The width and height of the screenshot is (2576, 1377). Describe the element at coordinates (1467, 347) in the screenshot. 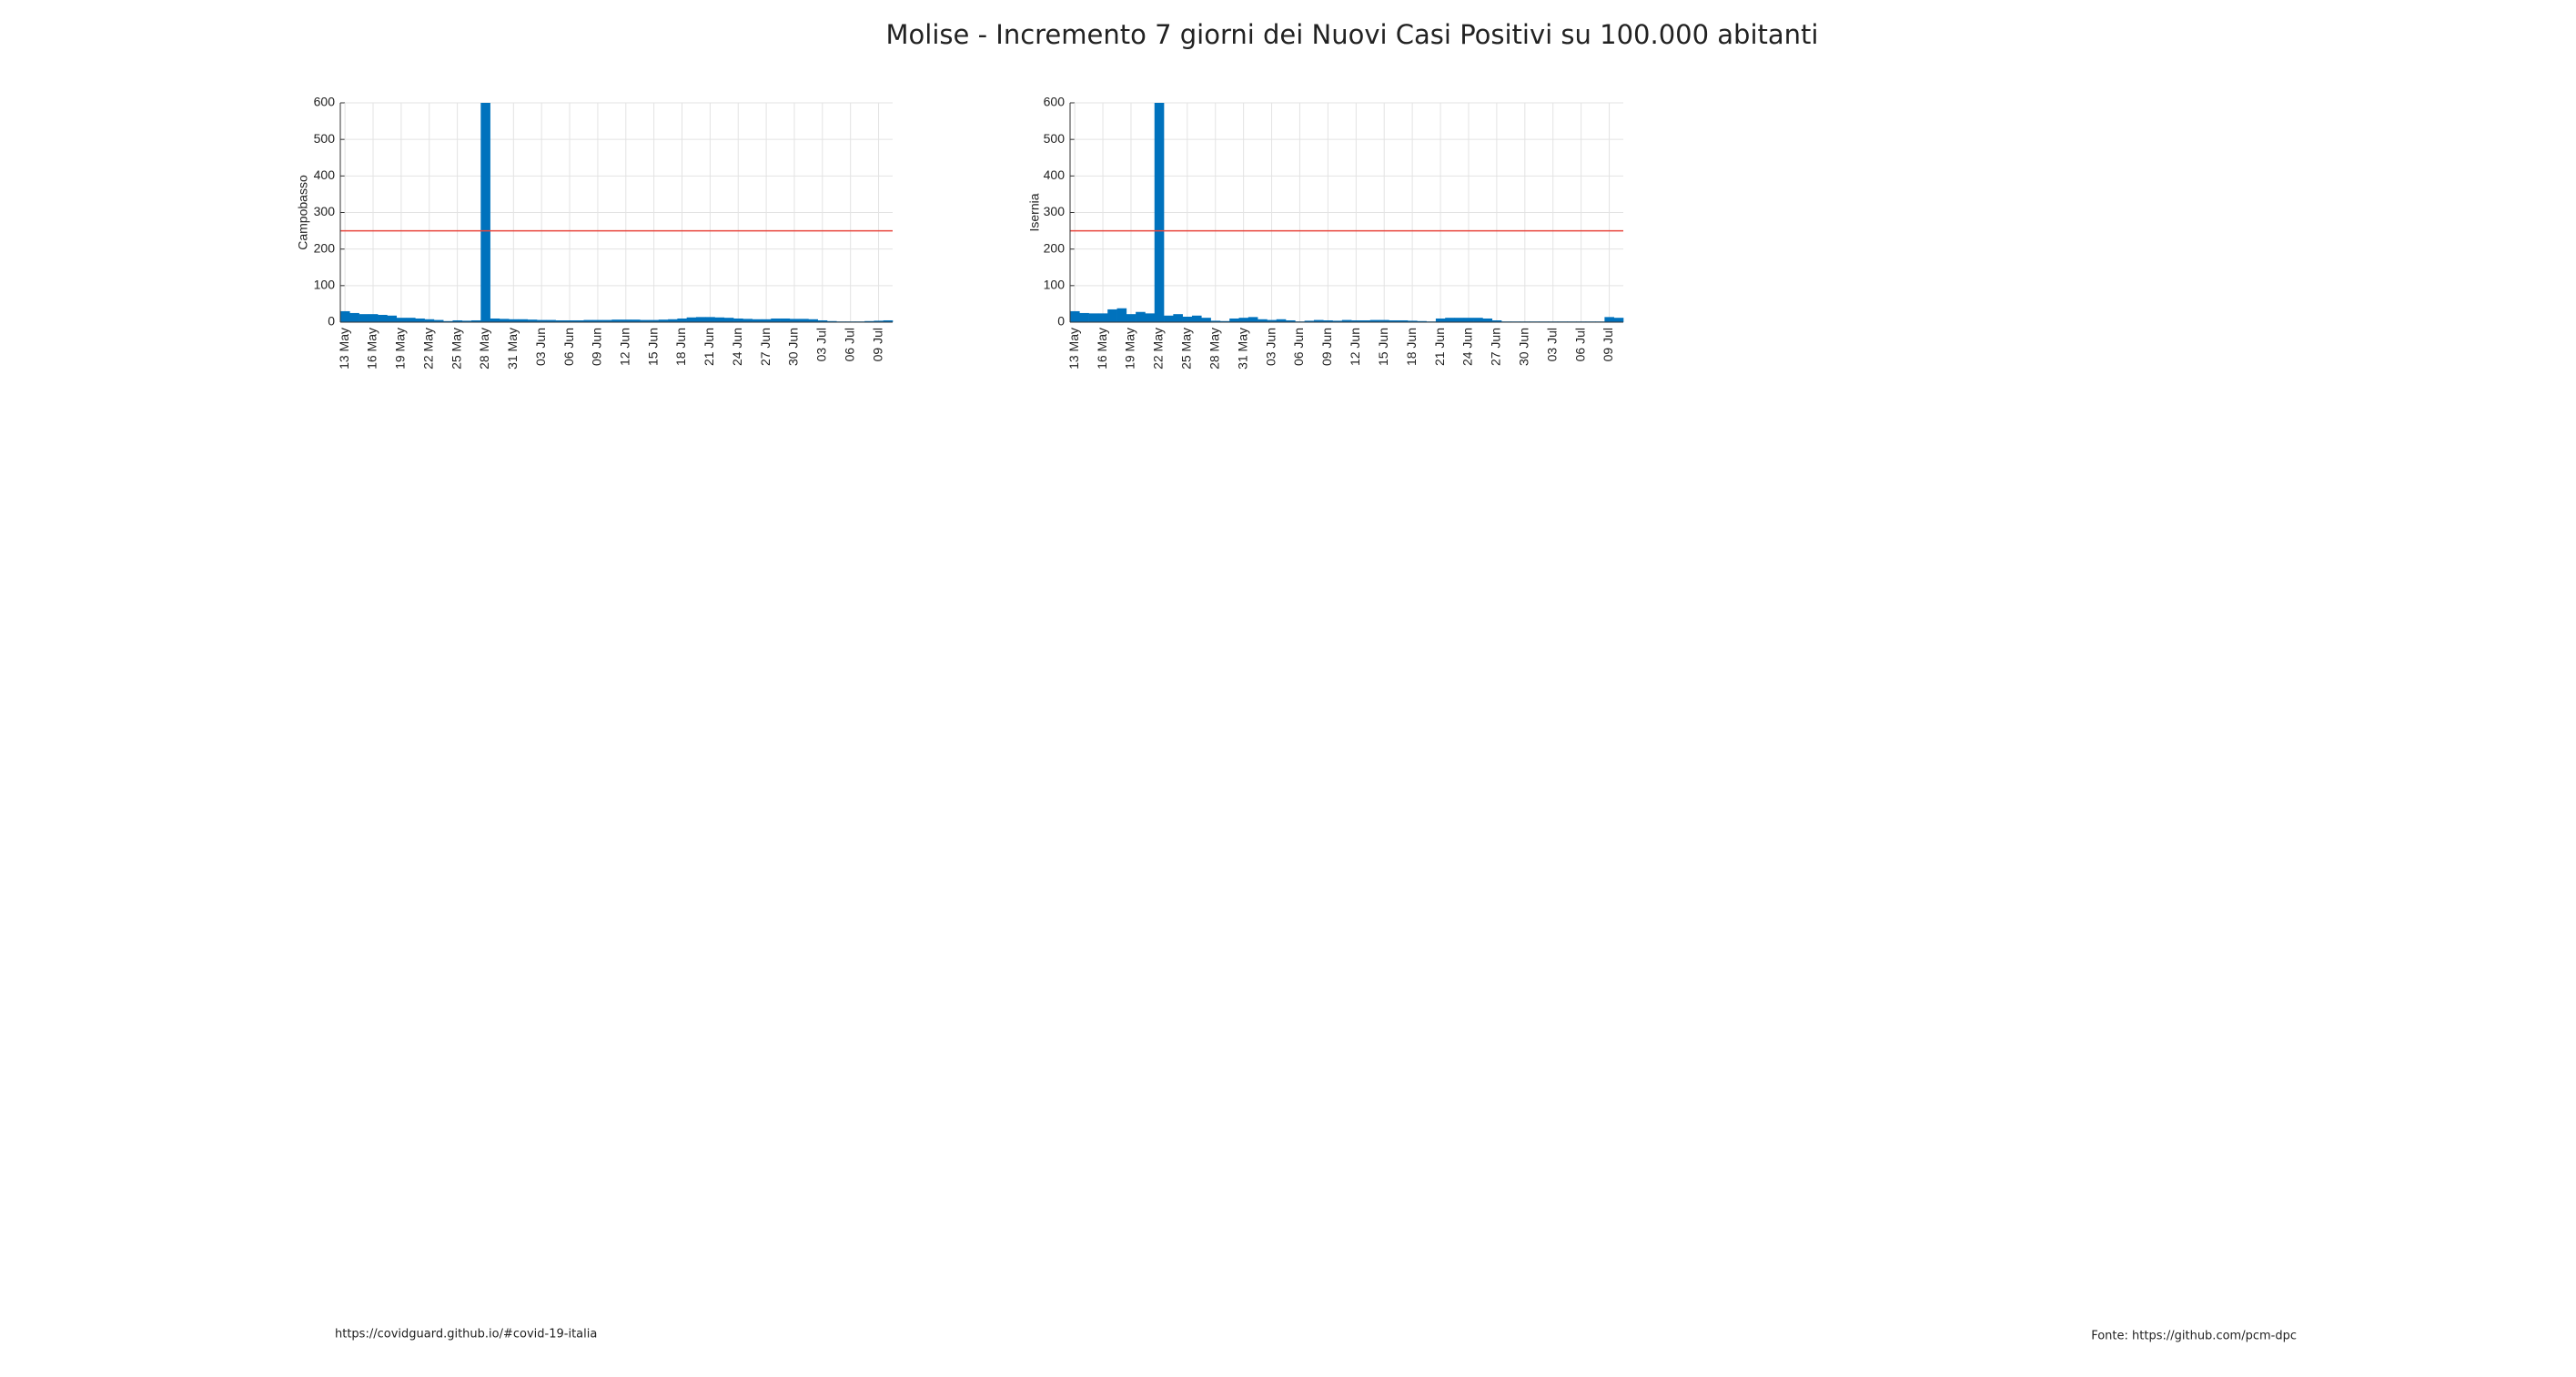

I see `x-tick-label: 24 Jun` at that location.